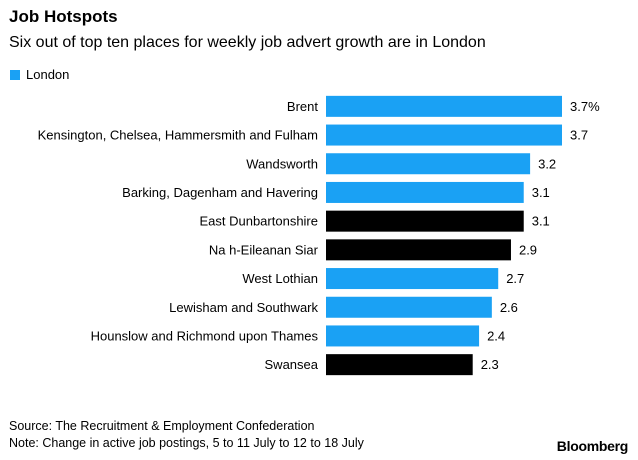  I want to click on legend-label-london: London, so click(48, 74).